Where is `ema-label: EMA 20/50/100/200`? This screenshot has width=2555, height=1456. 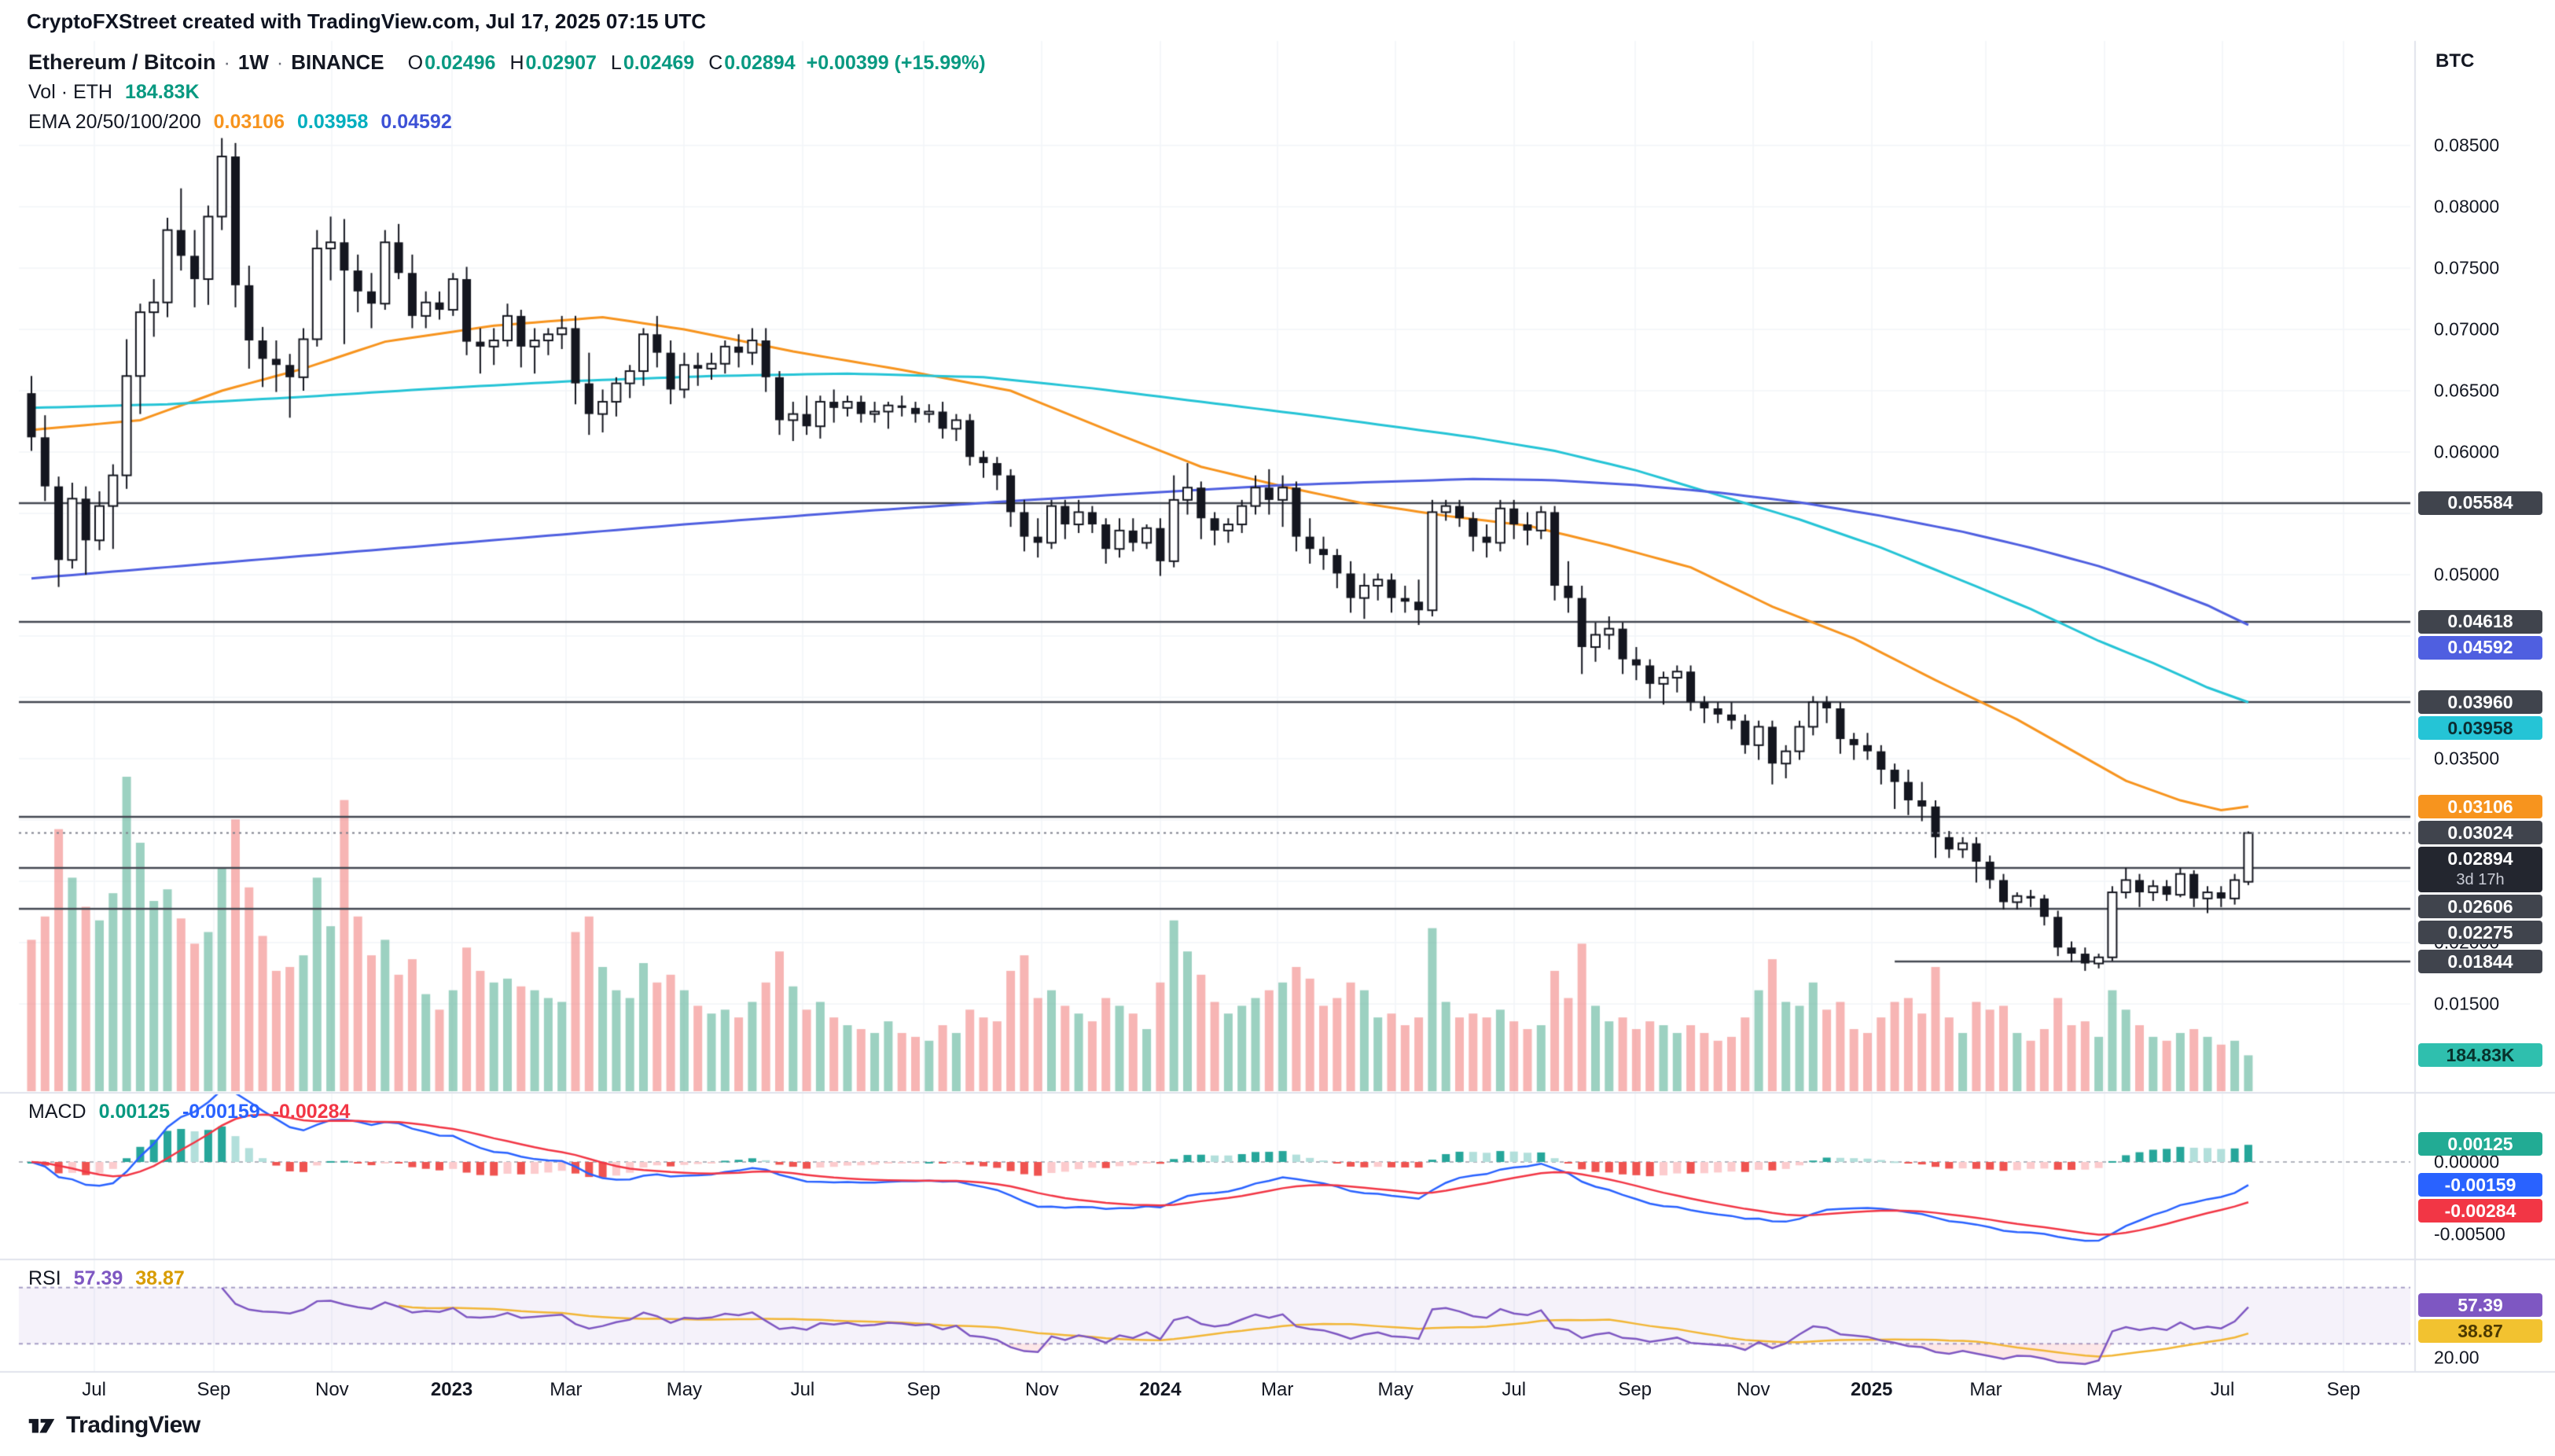
ema-label: EMA 20/50/100/200 is located at coordinates (115, 122).